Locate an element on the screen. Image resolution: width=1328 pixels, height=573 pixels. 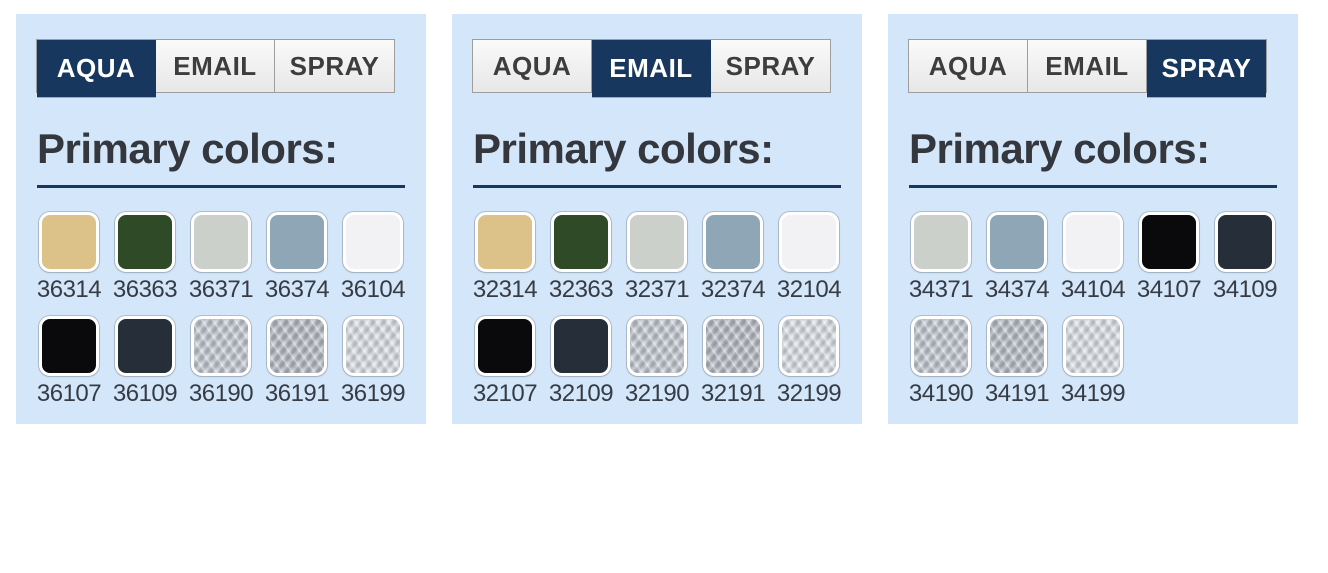
swatch-code: 36314 is located at coordinates (69, 290).